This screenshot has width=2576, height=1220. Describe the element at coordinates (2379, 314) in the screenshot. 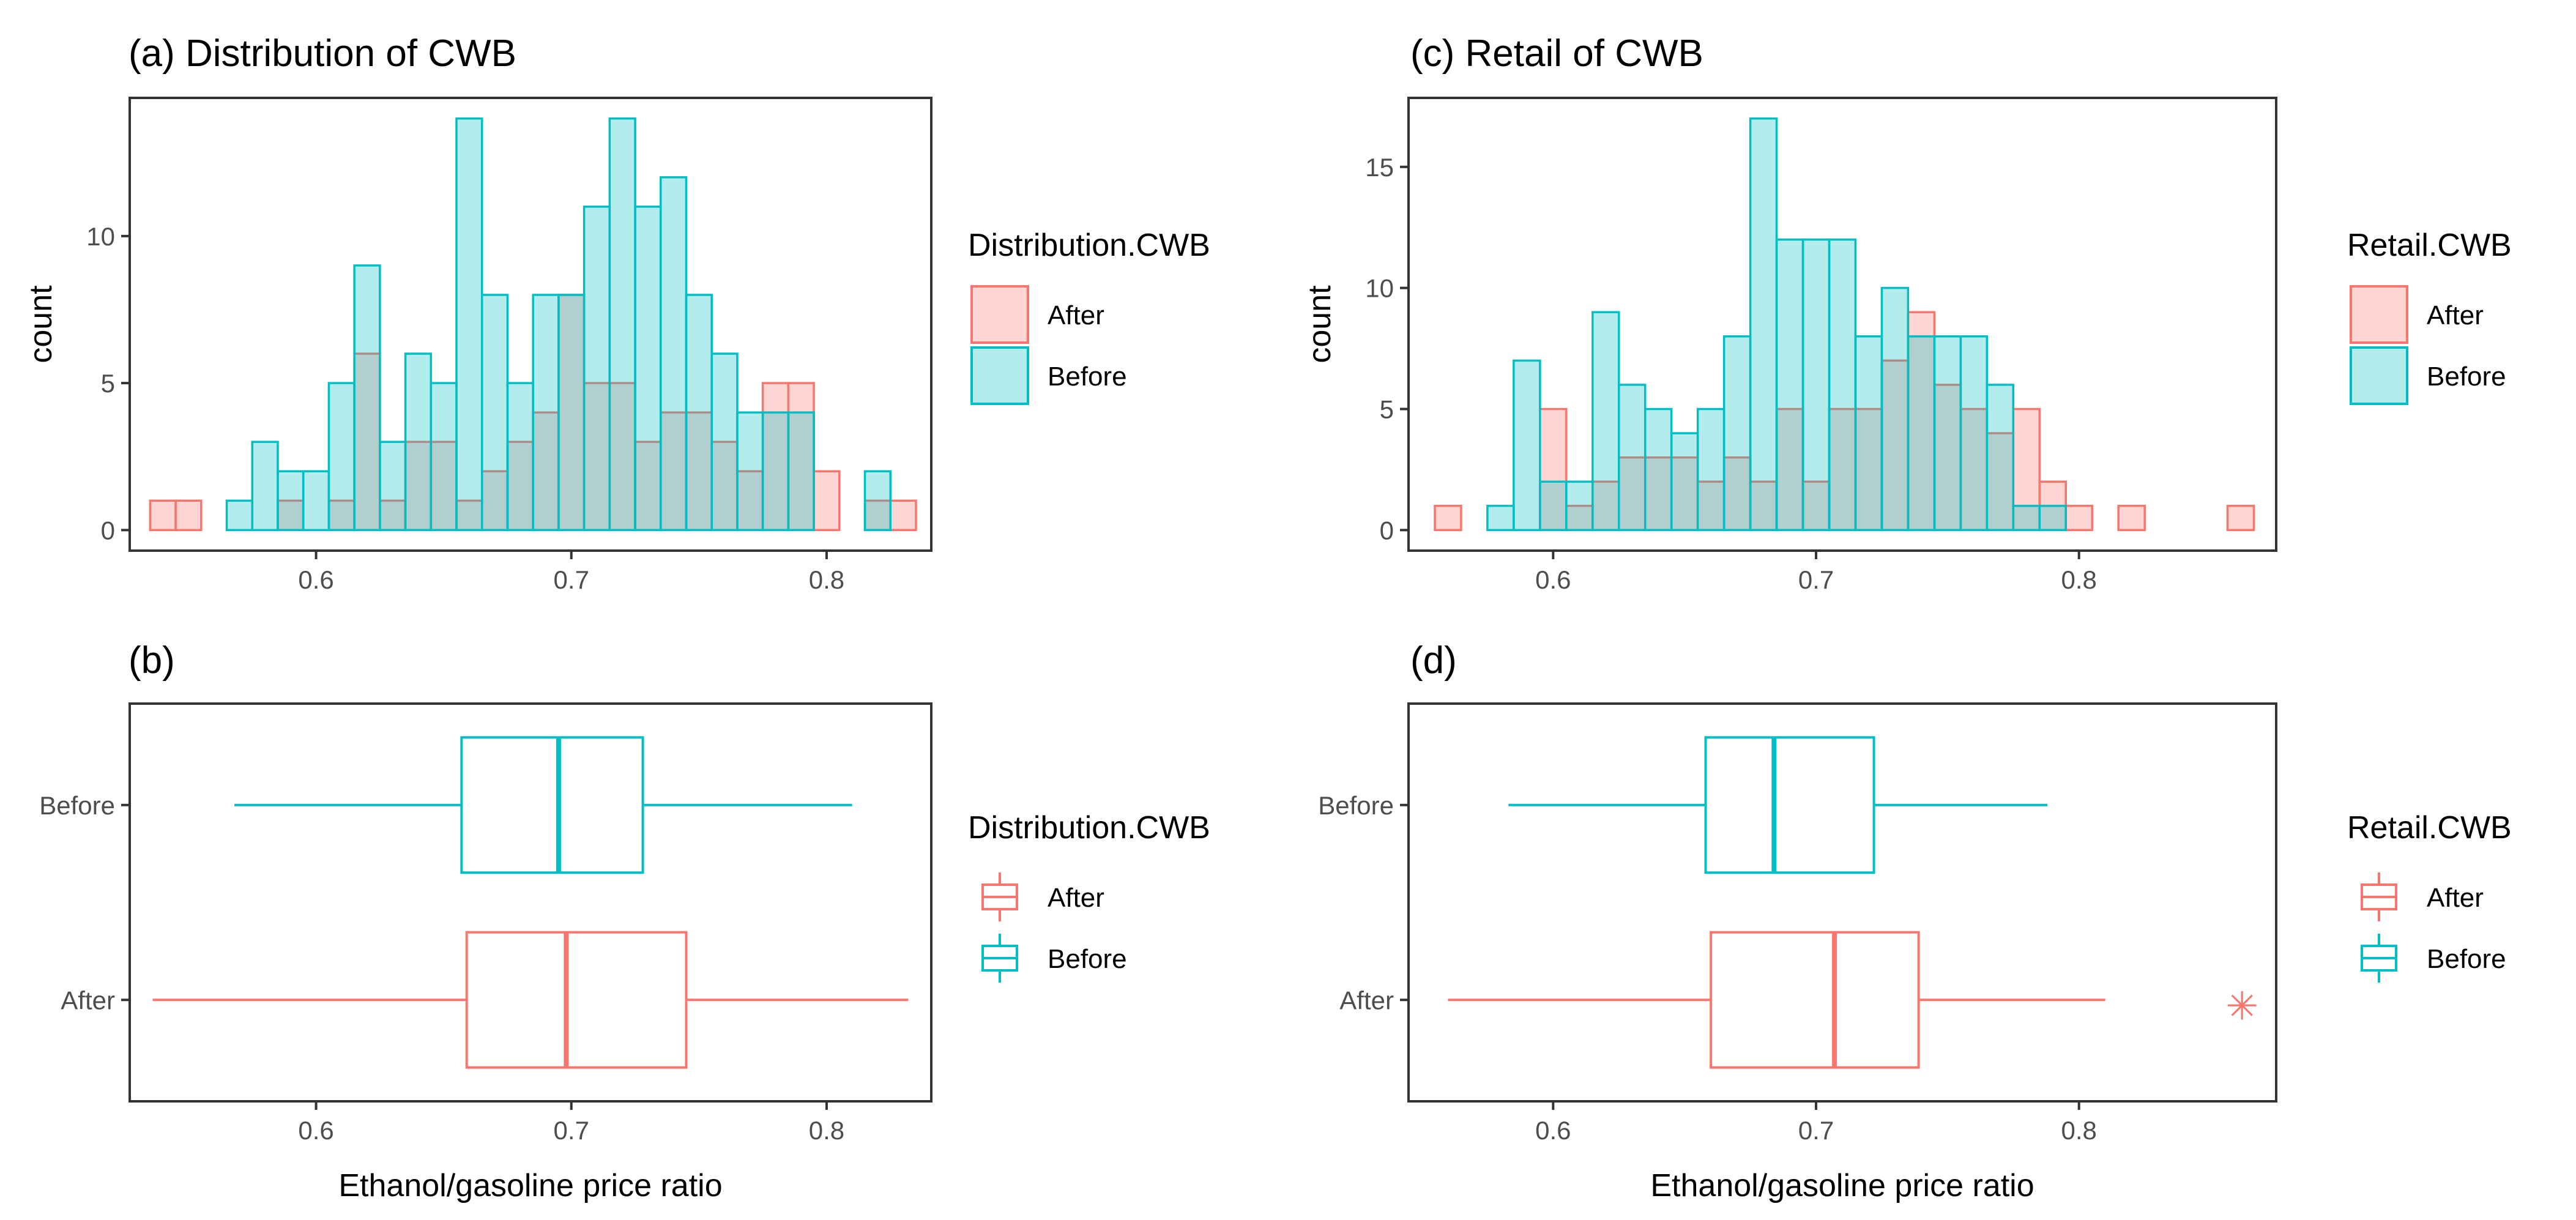

I see `panel-c-legend-key-after` at that location.